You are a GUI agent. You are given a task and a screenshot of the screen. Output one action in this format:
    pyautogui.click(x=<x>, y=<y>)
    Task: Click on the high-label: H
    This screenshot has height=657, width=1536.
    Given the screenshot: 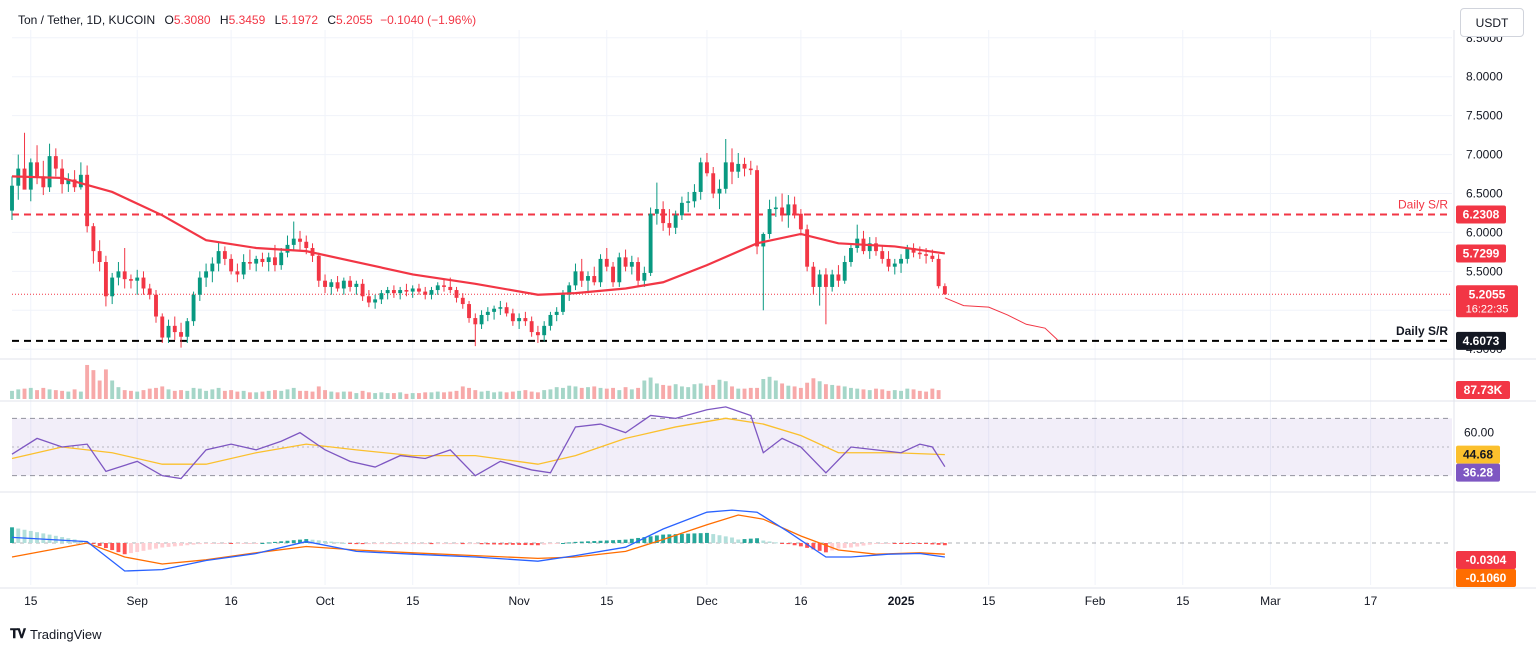 What is the action you would take?
    pyautogui.click(x=224, y=20)
    